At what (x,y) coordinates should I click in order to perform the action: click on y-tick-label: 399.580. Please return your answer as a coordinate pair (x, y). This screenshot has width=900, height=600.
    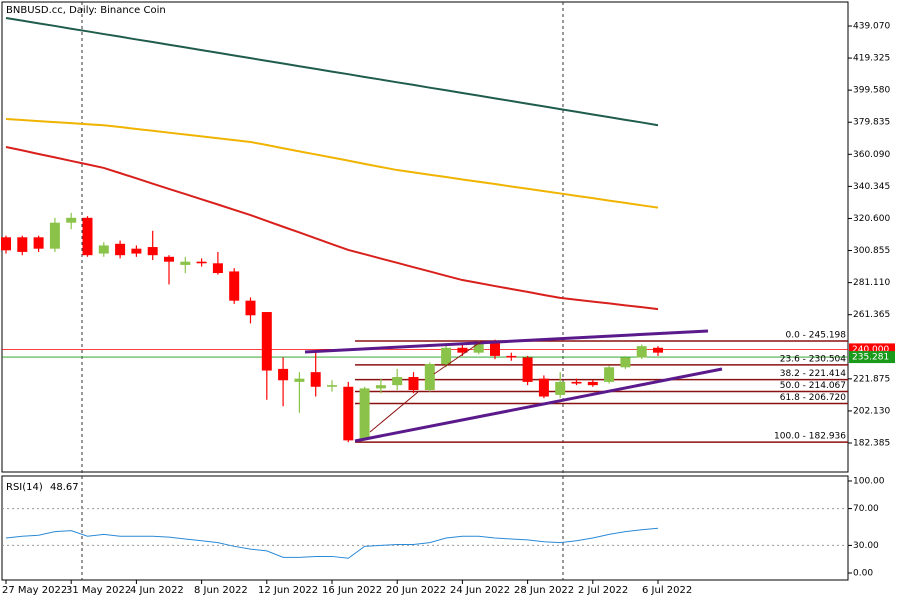
    Looking at the image, I should click on (871, 91).